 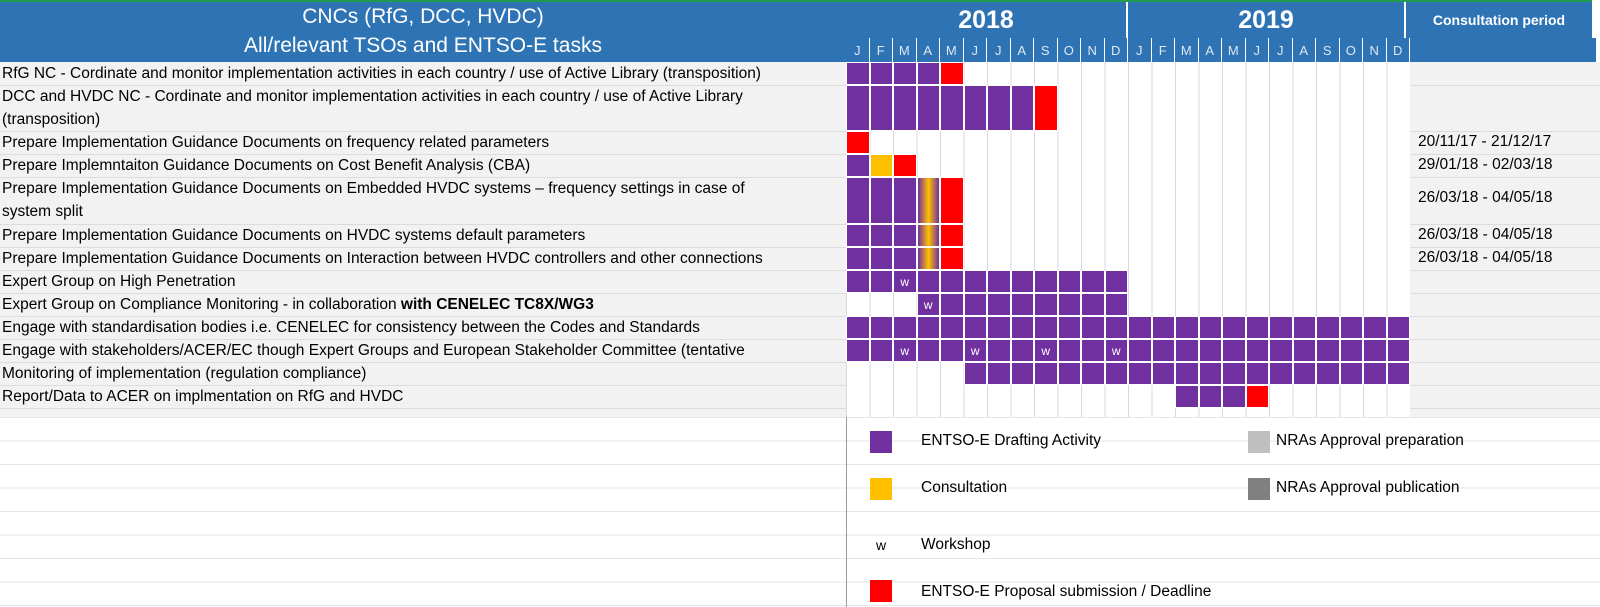 What do you see at coordinates (881, 165) in the screenshot?
I see `consultation-cell` at bounding box center [881, 165].